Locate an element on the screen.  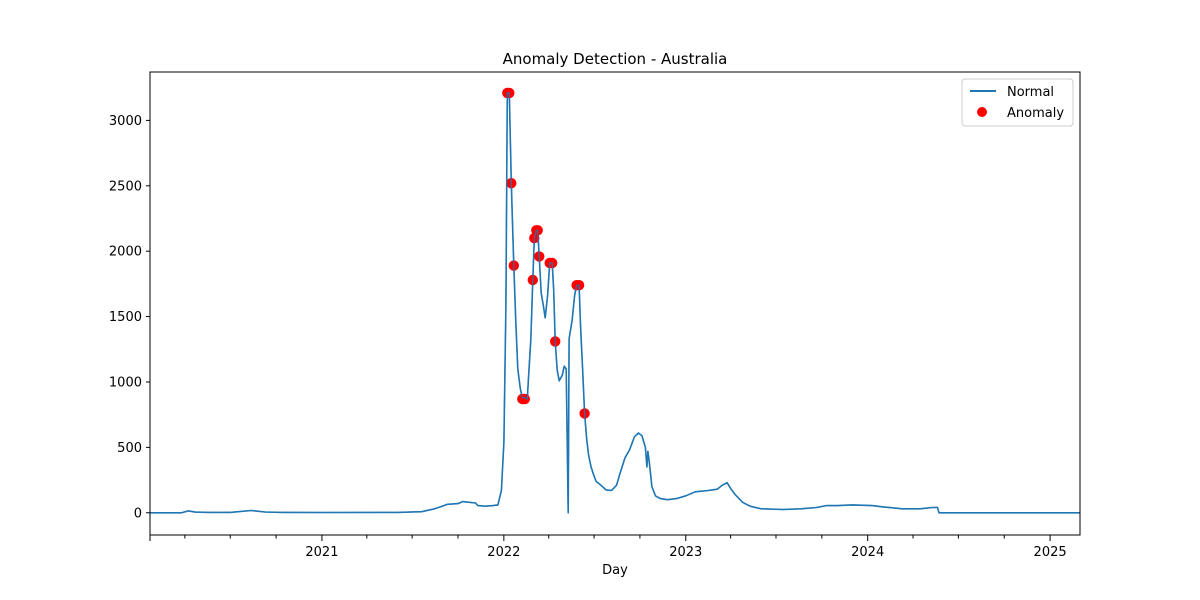
legend-dot-swatch is located at coordinates (982, 112).